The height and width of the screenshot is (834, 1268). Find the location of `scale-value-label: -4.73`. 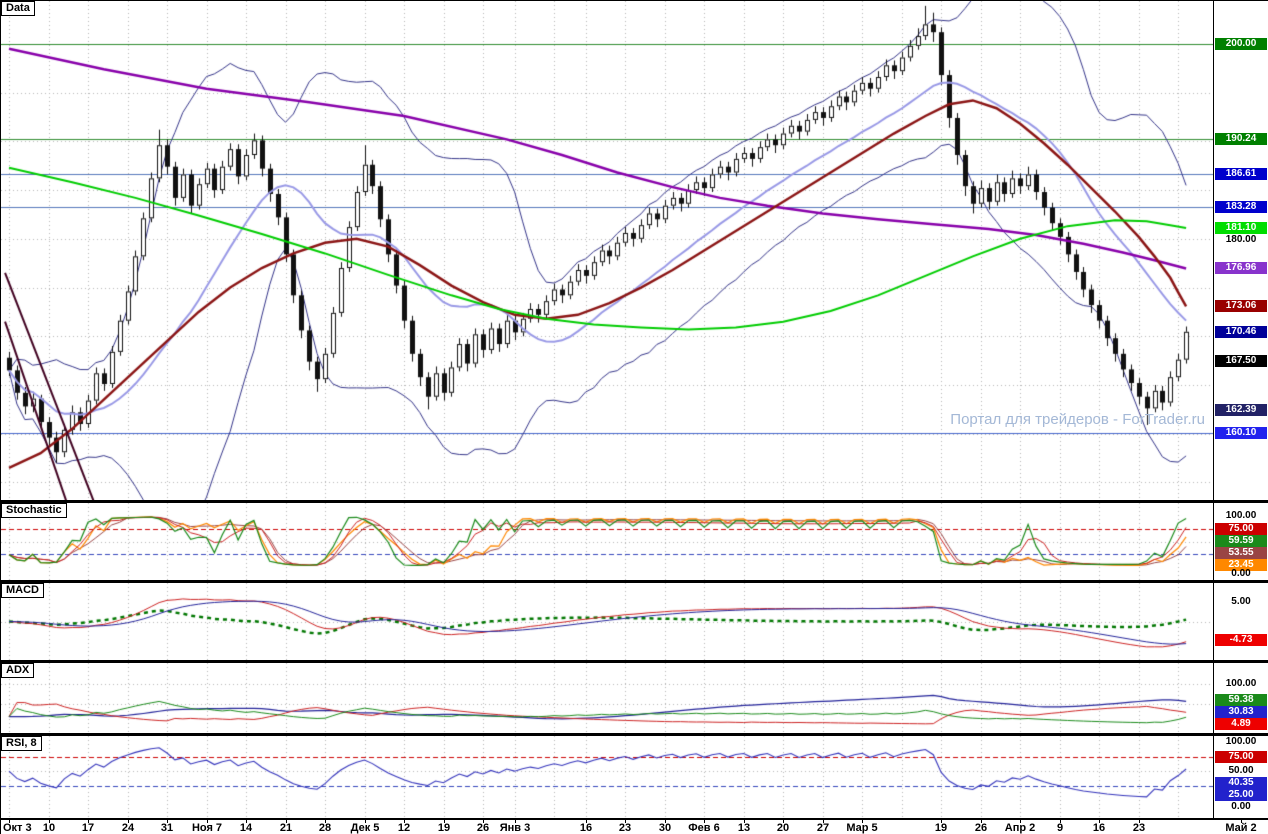

scale-value-label: -4.73 is located at coordinates (1241, 640).